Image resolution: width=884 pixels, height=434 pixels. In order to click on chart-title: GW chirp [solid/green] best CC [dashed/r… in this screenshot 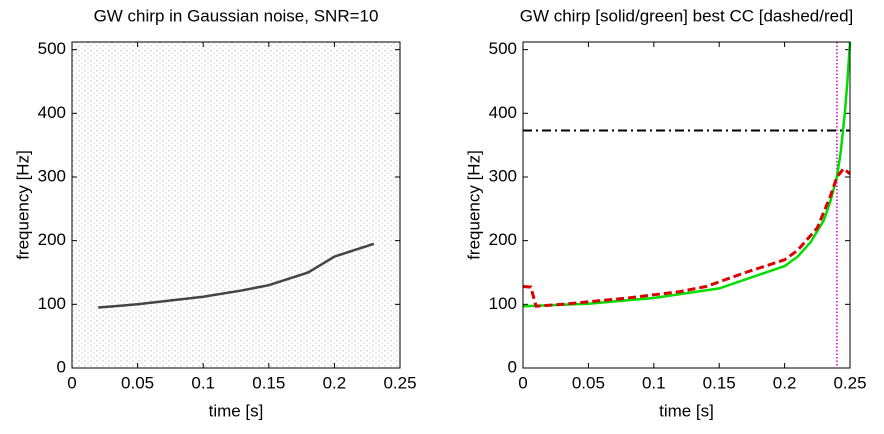, I will do `click(687, 15)`.